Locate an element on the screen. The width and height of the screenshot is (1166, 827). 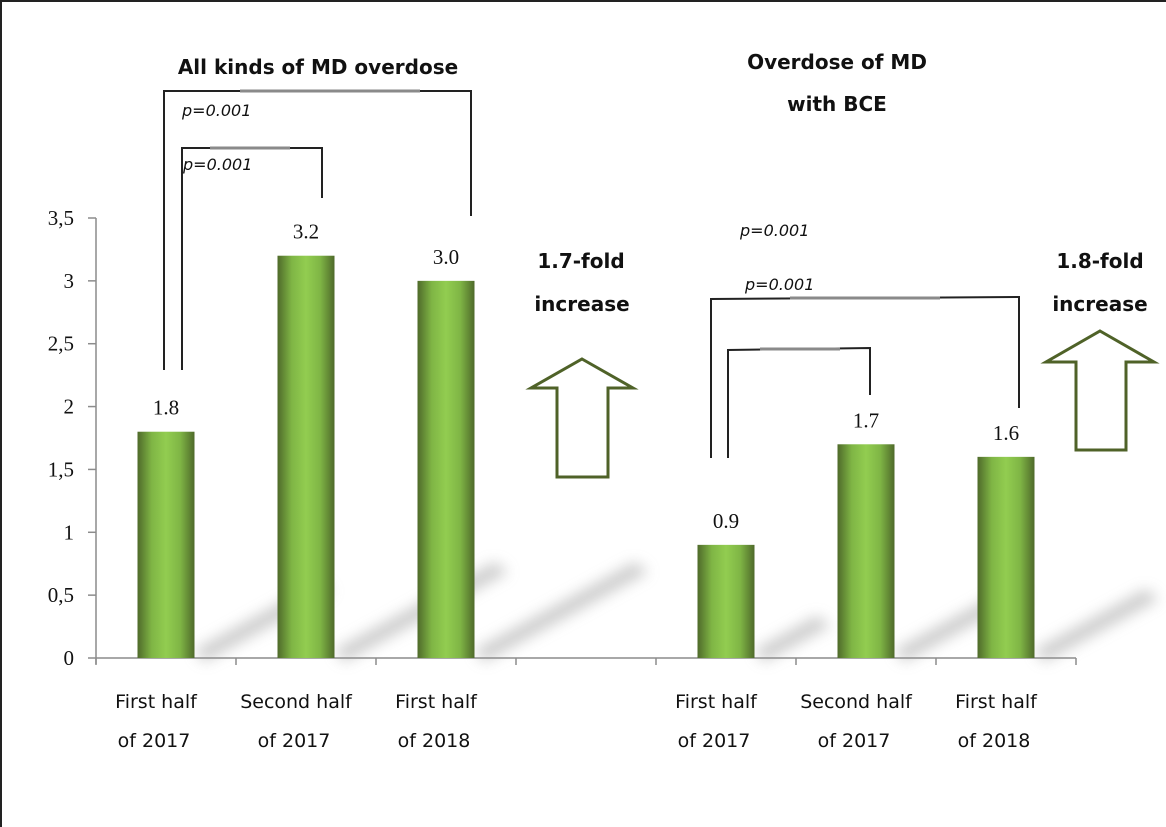
y-tick-label: 3 is located at coordinates (69, 281).